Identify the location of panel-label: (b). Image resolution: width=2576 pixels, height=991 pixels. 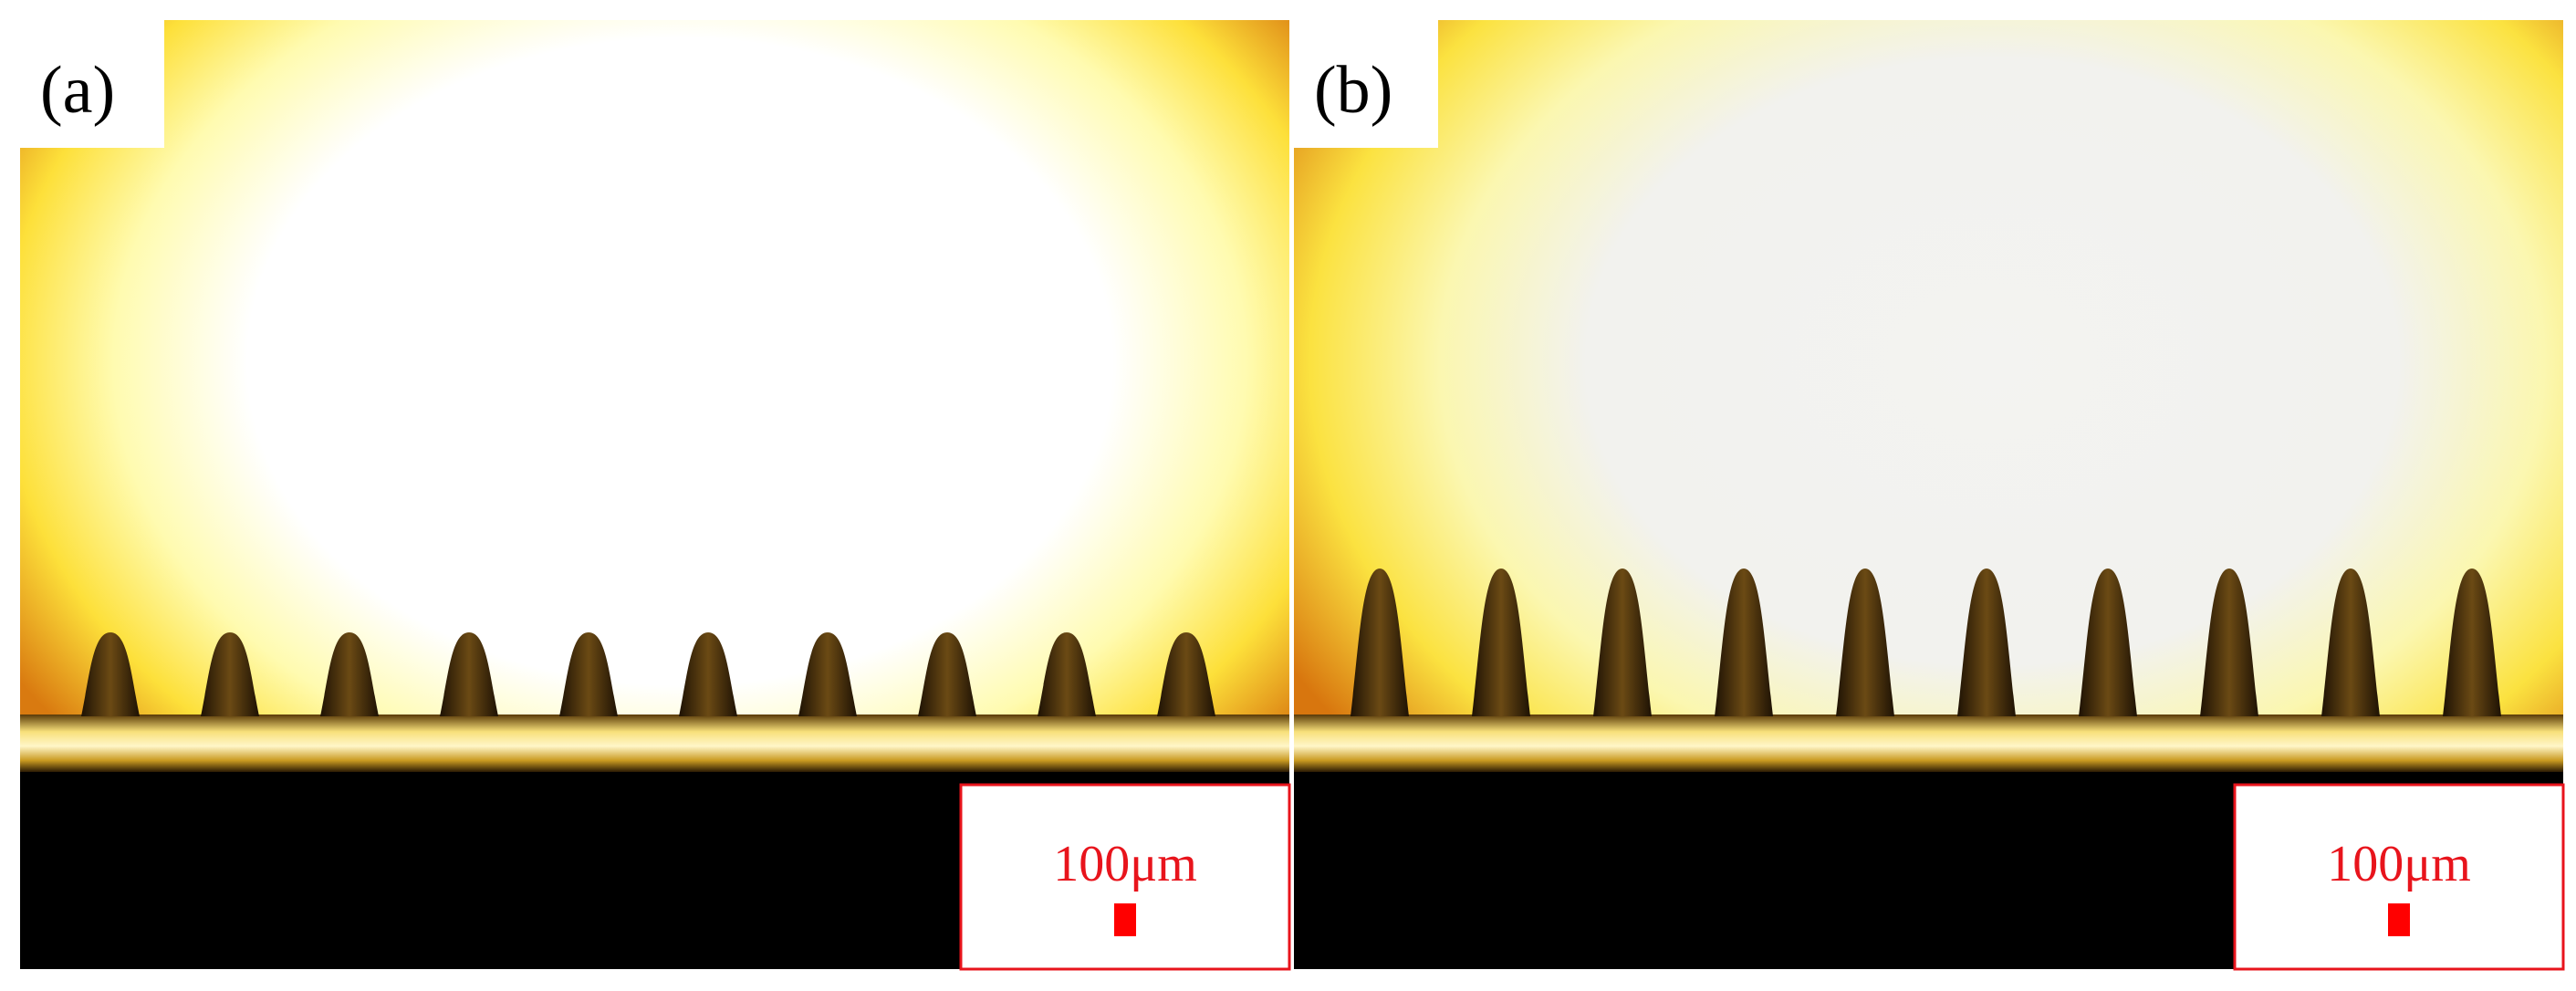
(1353, 90).